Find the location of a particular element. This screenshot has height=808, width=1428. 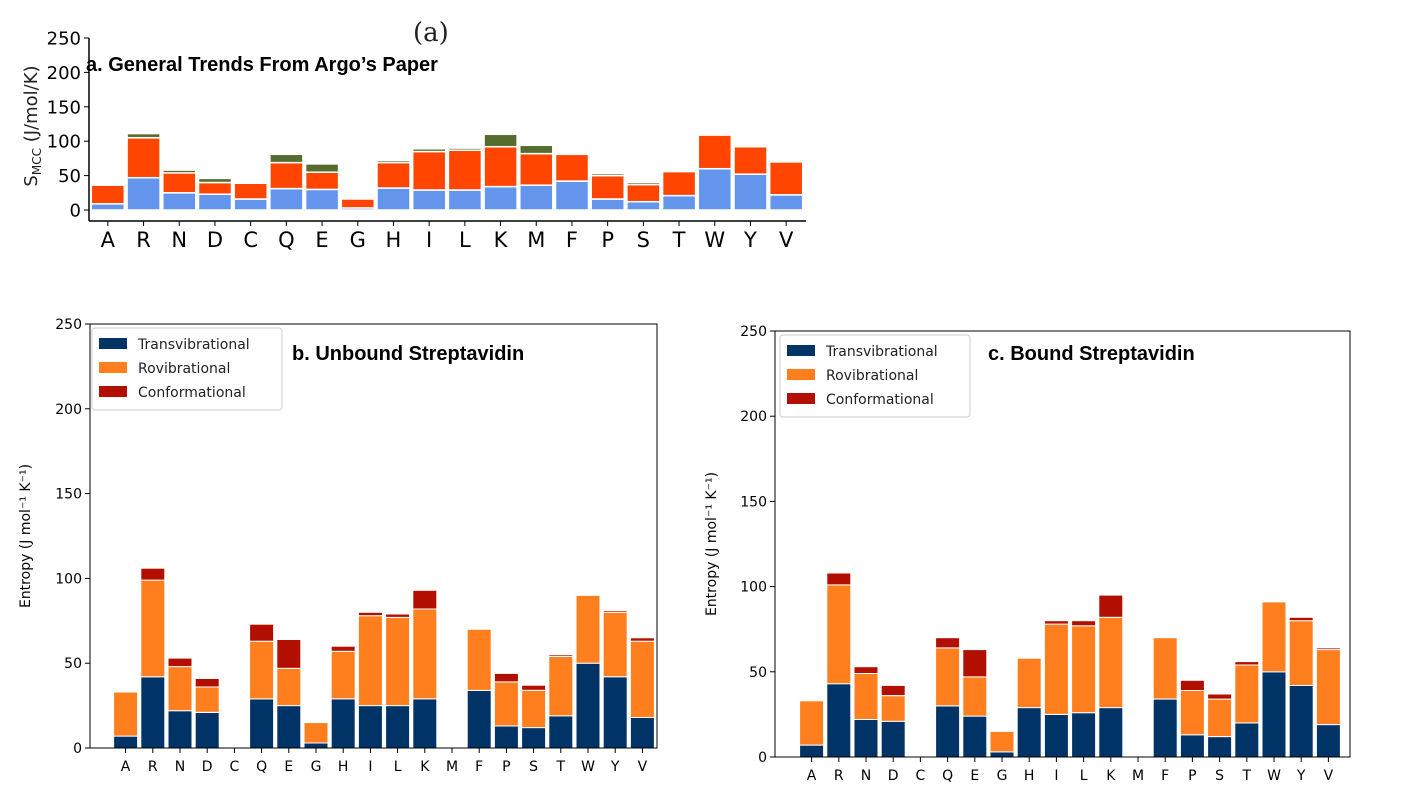

bar-b-P-s1 is located at coordinates (506, 704).